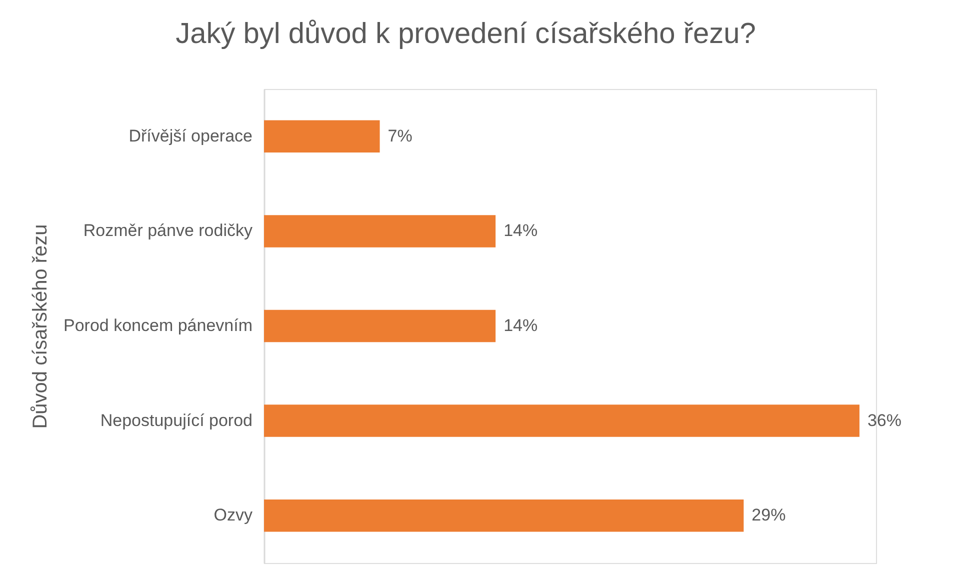 Image resolution: width=953 pixels, height=583 pixels. Describe the element at coordinates (884, 420) in the screenshot. I see `data-label: 36%` at that location.